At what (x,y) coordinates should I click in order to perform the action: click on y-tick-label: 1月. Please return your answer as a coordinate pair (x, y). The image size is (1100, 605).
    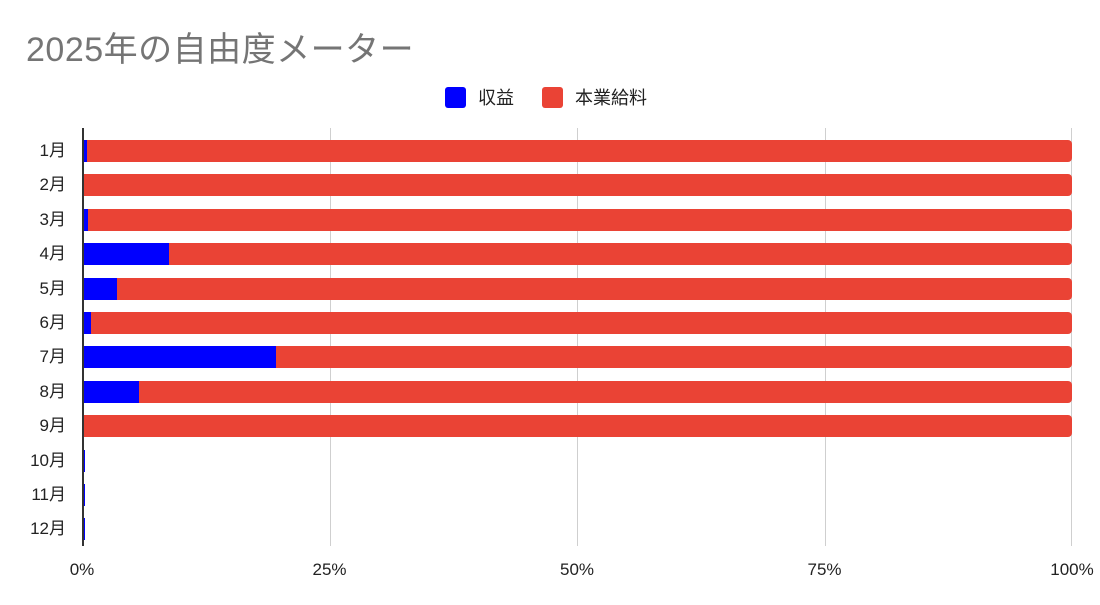
    Looking at the image, I should click on (52, 150).